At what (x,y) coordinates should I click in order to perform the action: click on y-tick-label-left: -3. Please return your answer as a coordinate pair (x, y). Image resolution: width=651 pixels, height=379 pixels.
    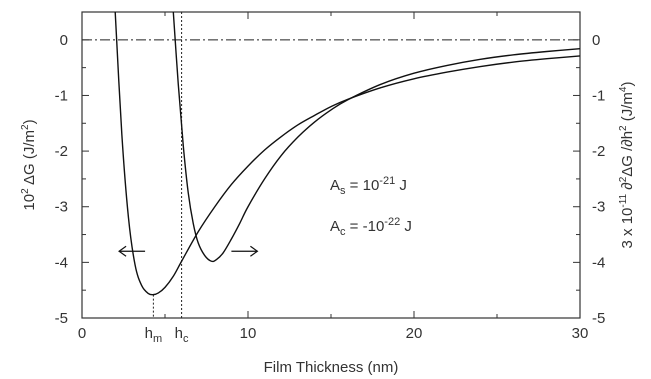
    Looking at the image, I should click on (61, 207).